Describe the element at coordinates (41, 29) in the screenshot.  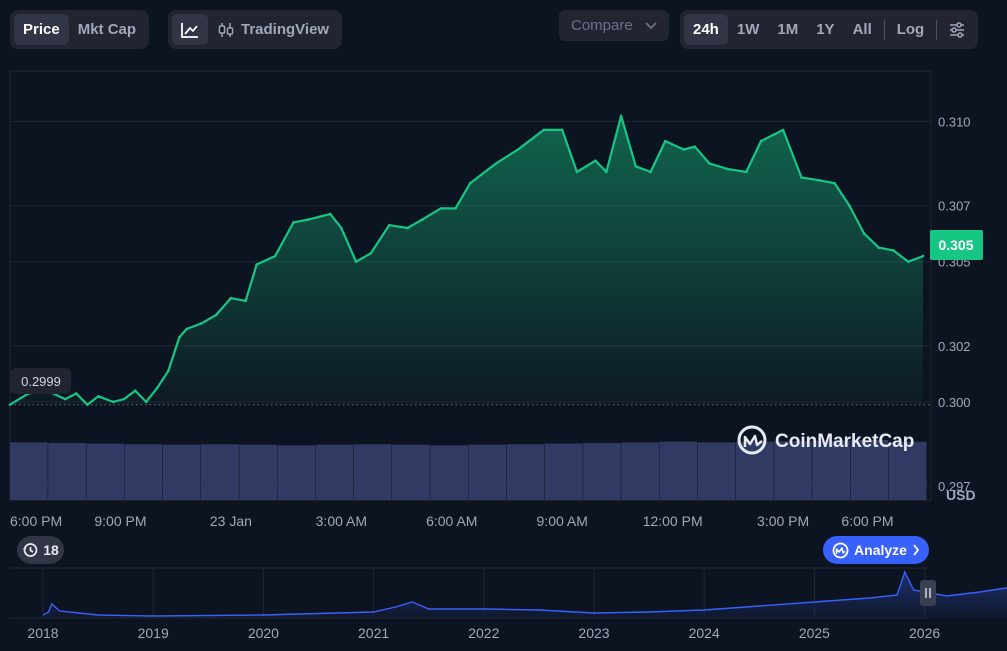
I see `price-tab: Price` at that location.